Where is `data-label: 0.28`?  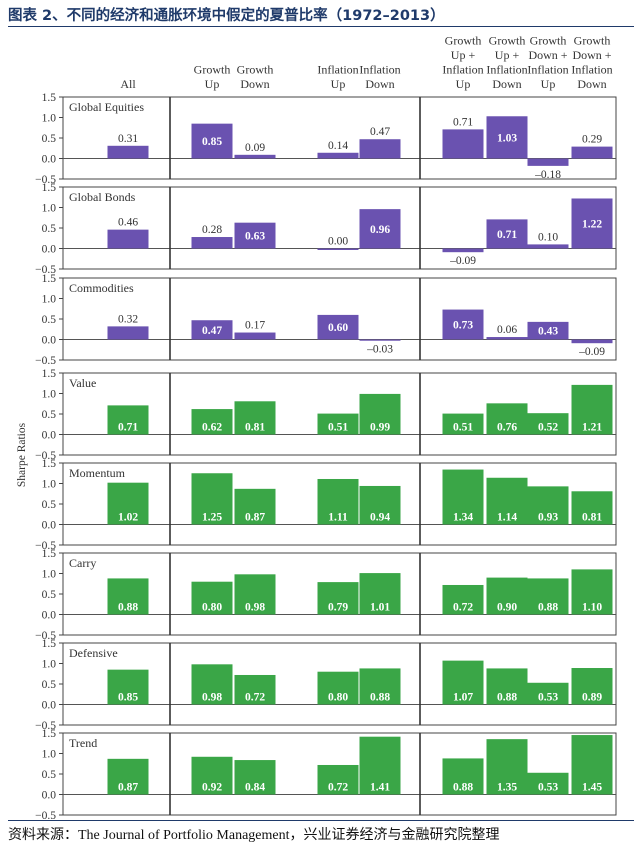
data-label: 0.28 is located at coordinates (212, 230).